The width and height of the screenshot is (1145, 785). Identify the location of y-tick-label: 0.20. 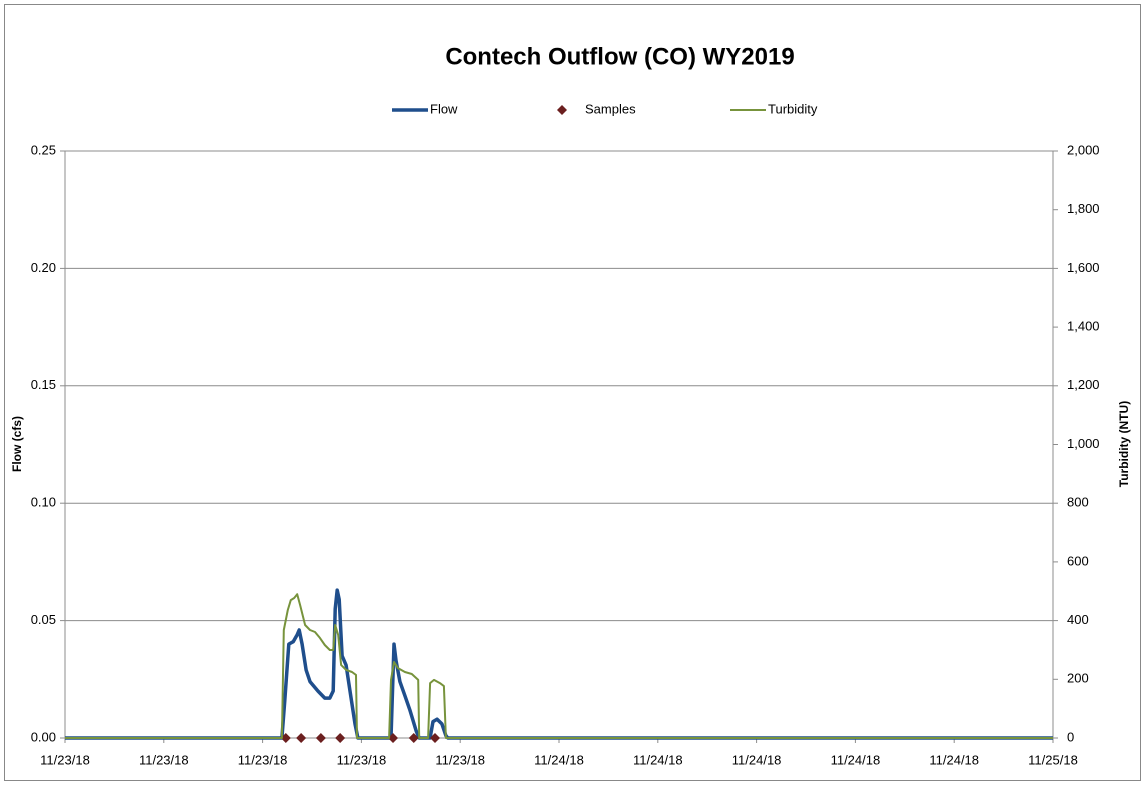
(43, 267).